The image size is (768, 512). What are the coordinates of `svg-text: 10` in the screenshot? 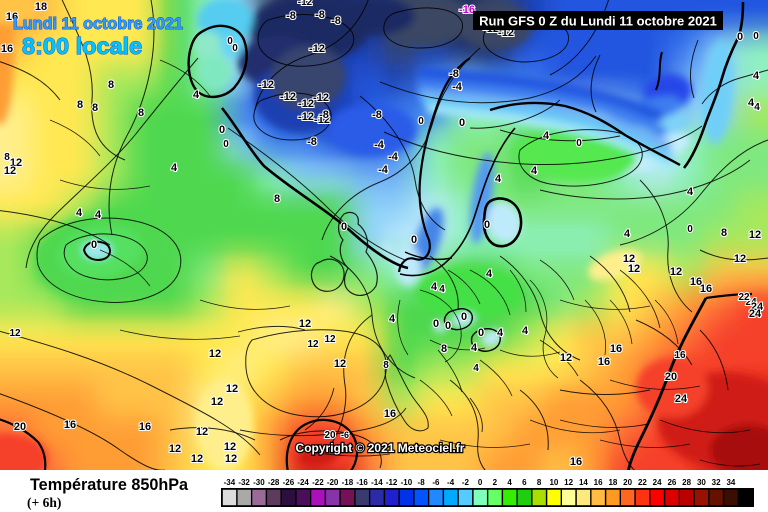 It's located at (553, 482).